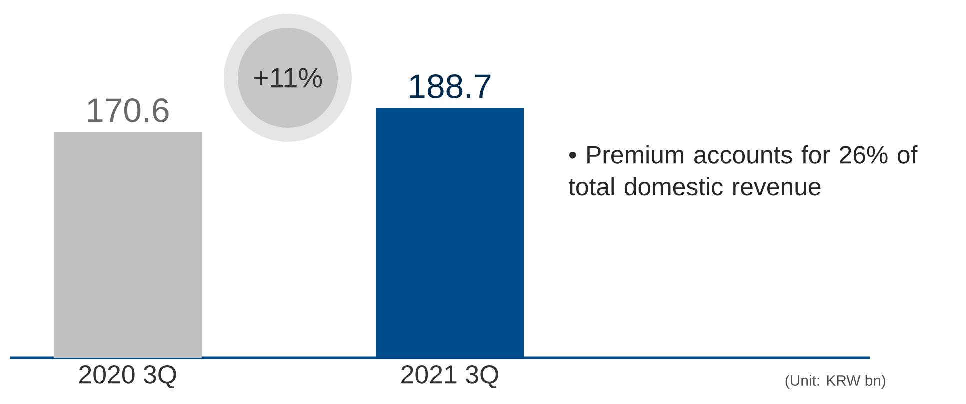  Describe the element at coordinates (450, 86) in the screenshot. I see `data-label: 188.7` at that location.